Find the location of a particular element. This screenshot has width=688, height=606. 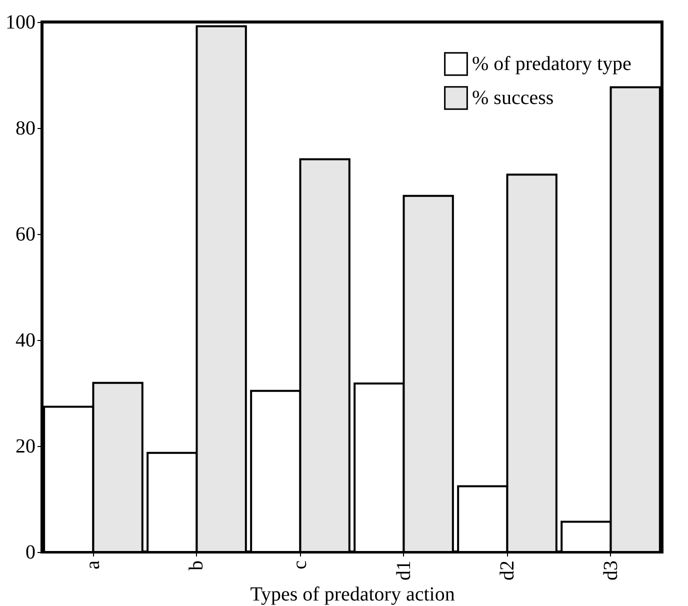

x-tick-label: b is located at coordinates (197, 565).